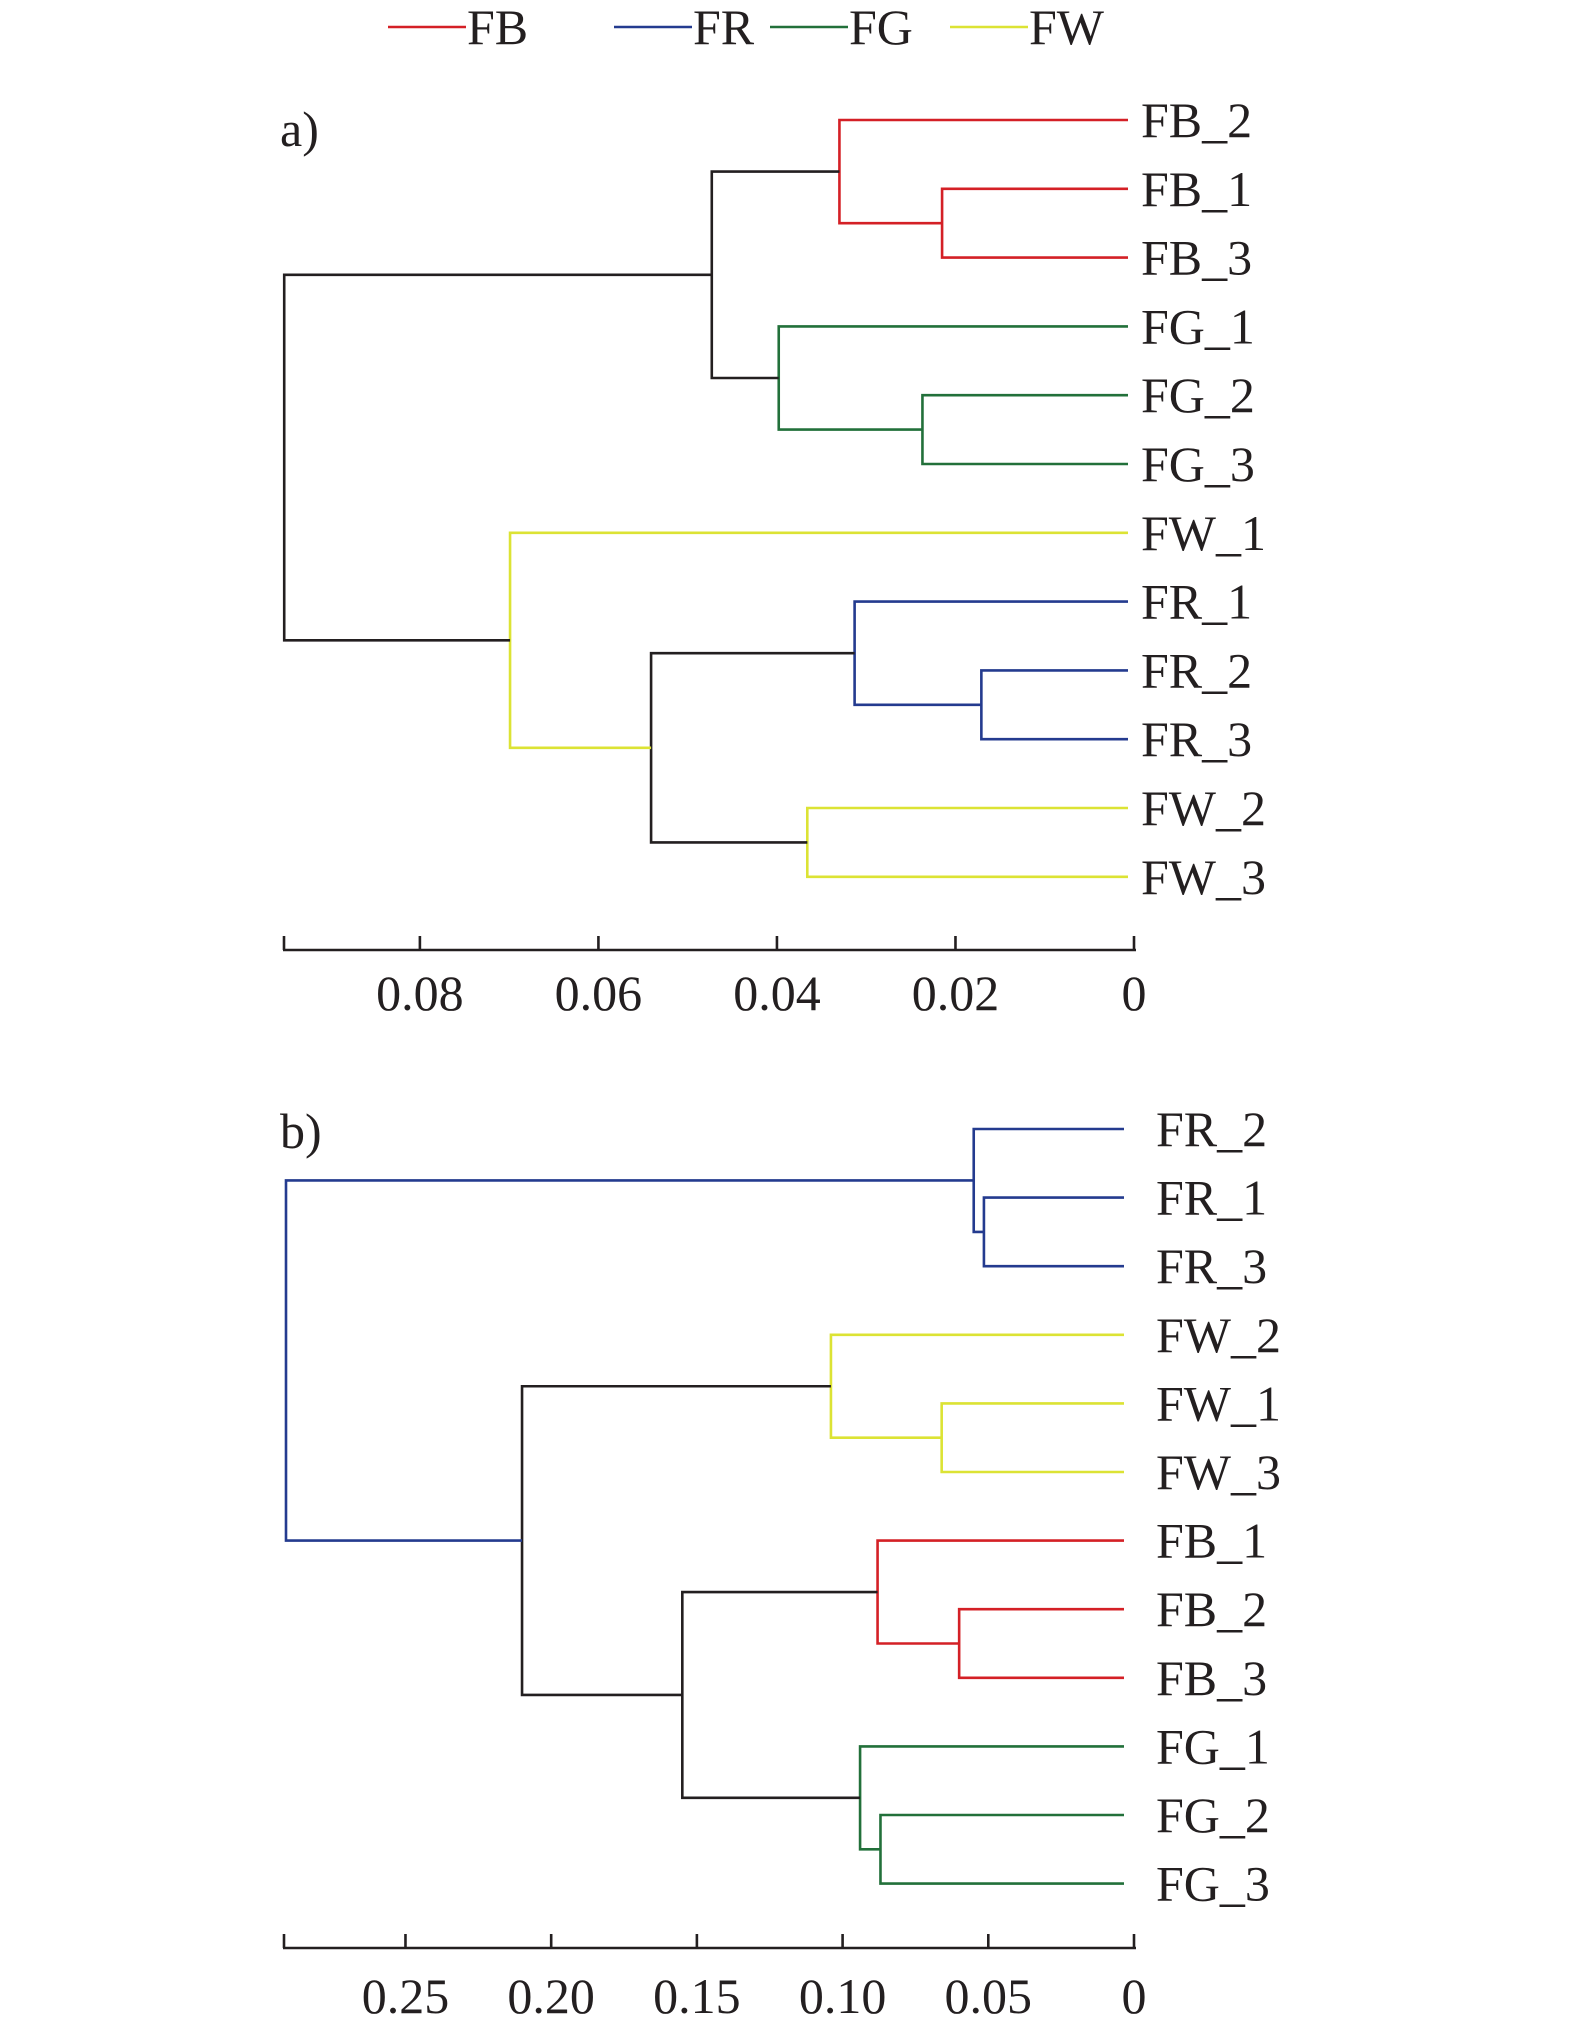 The width and height of the screenshot is (1575, 2036). I want to click on dendrogram-branch-b7, so click(1001, 1849).